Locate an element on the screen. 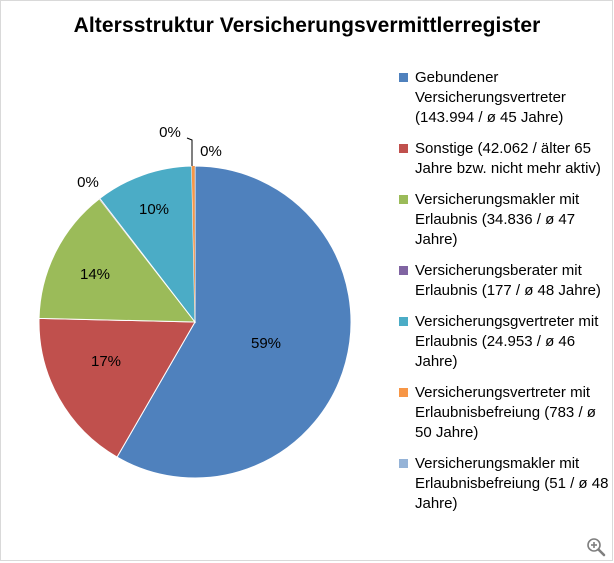  data-label: 59% is located at coordinates (266, 343).